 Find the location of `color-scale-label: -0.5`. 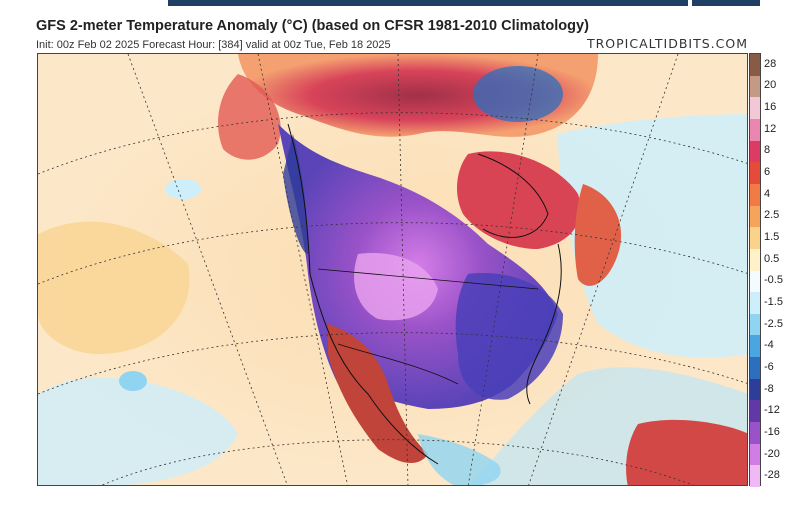

color-scale-label: -0.5 is located at coordinates (773, 280).